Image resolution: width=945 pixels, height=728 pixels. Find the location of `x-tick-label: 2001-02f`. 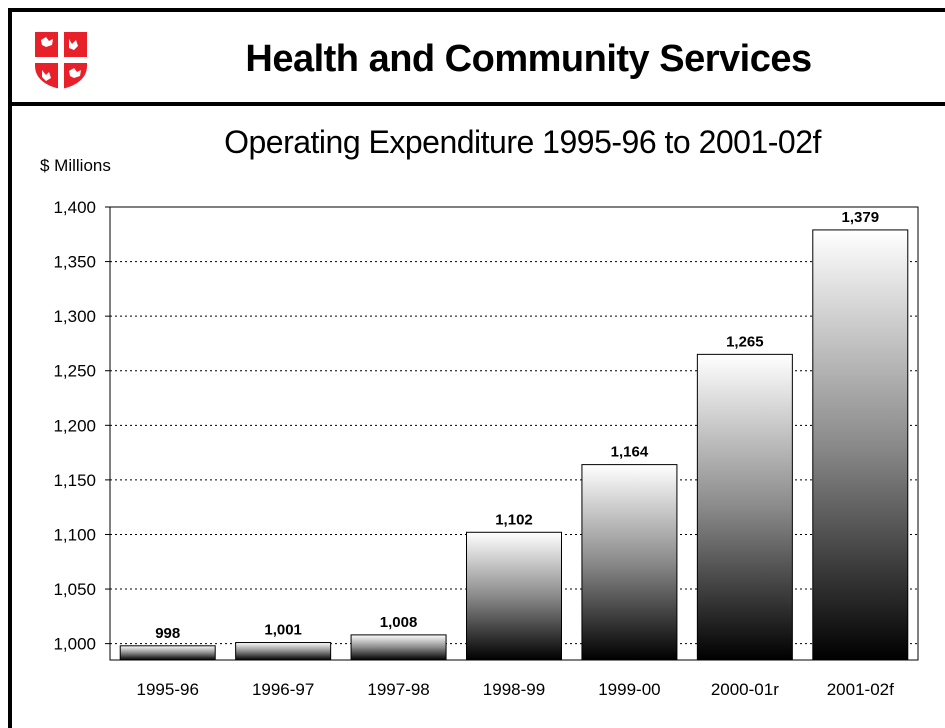

x-tick-label: 2001-02f is located at coordinates (860, 689).